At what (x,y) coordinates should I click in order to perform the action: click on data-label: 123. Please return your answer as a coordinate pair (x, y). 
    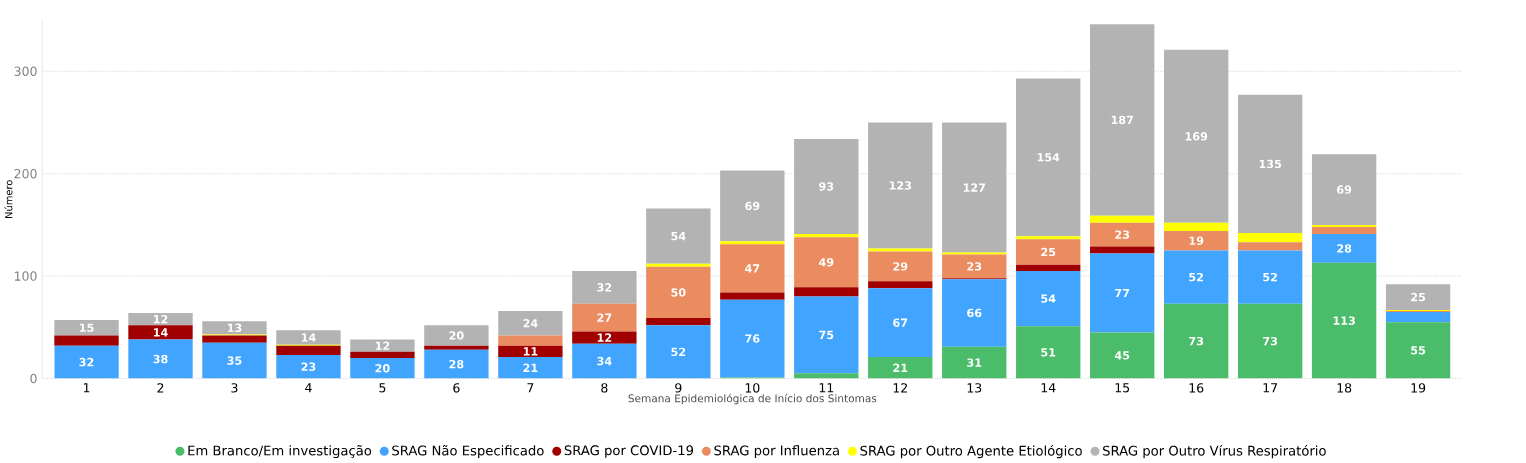
    Looking at the image, I should click on (900, 185).